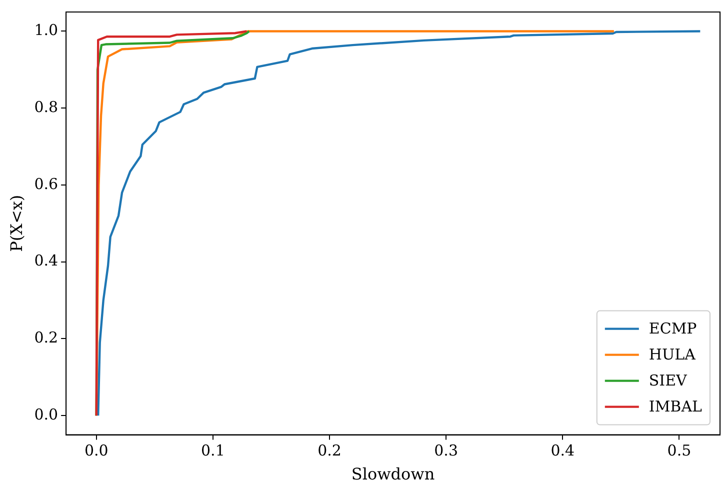  I want to click on x-tick-label: 0.5, so click(679, 451).